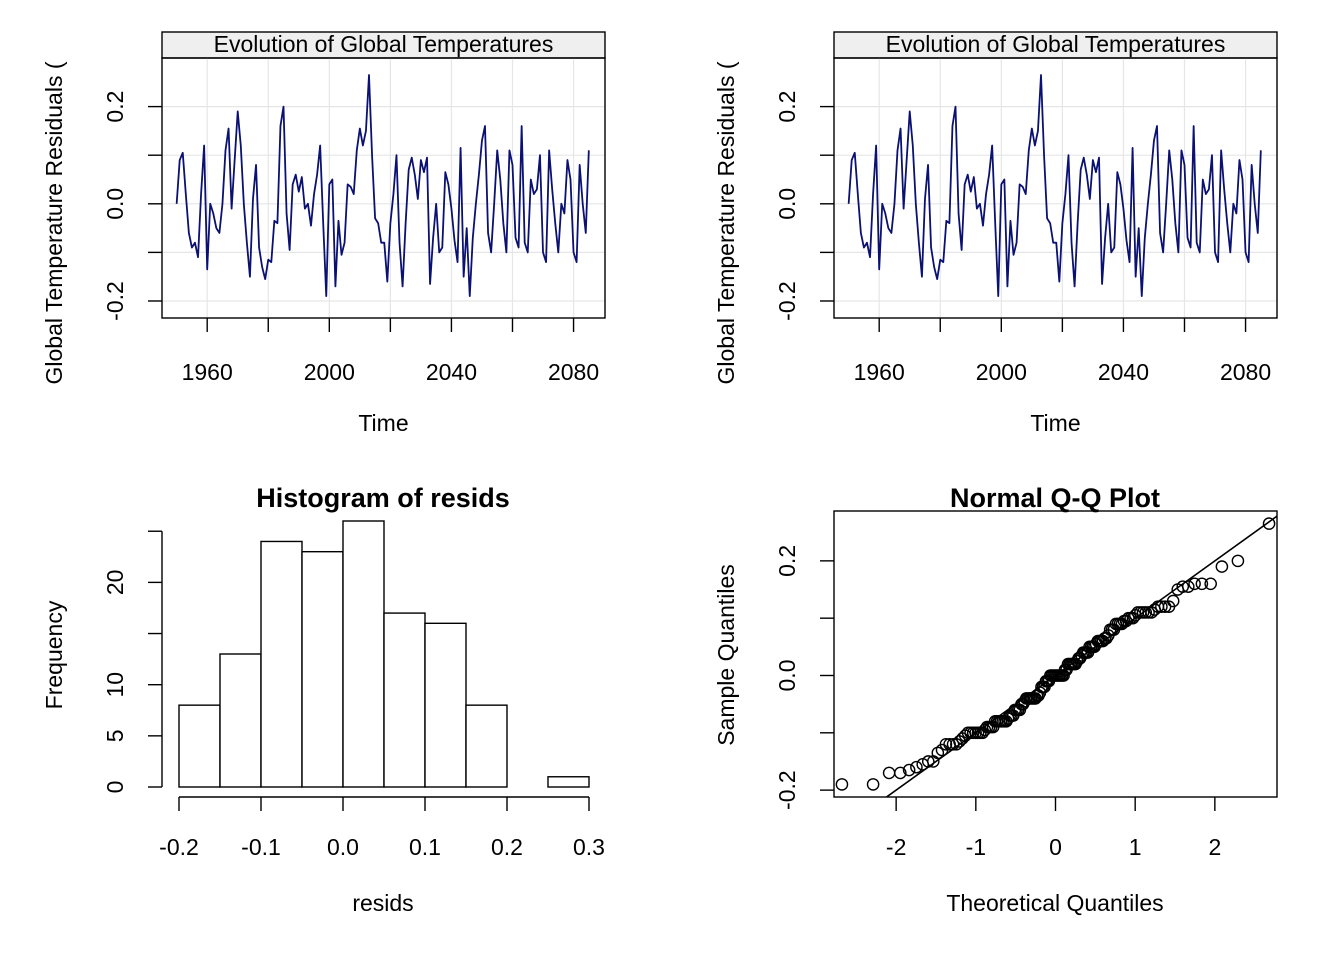 This screenshot has width=1344, height=960. I want to click on ts2-frame, so click(1055, 188).